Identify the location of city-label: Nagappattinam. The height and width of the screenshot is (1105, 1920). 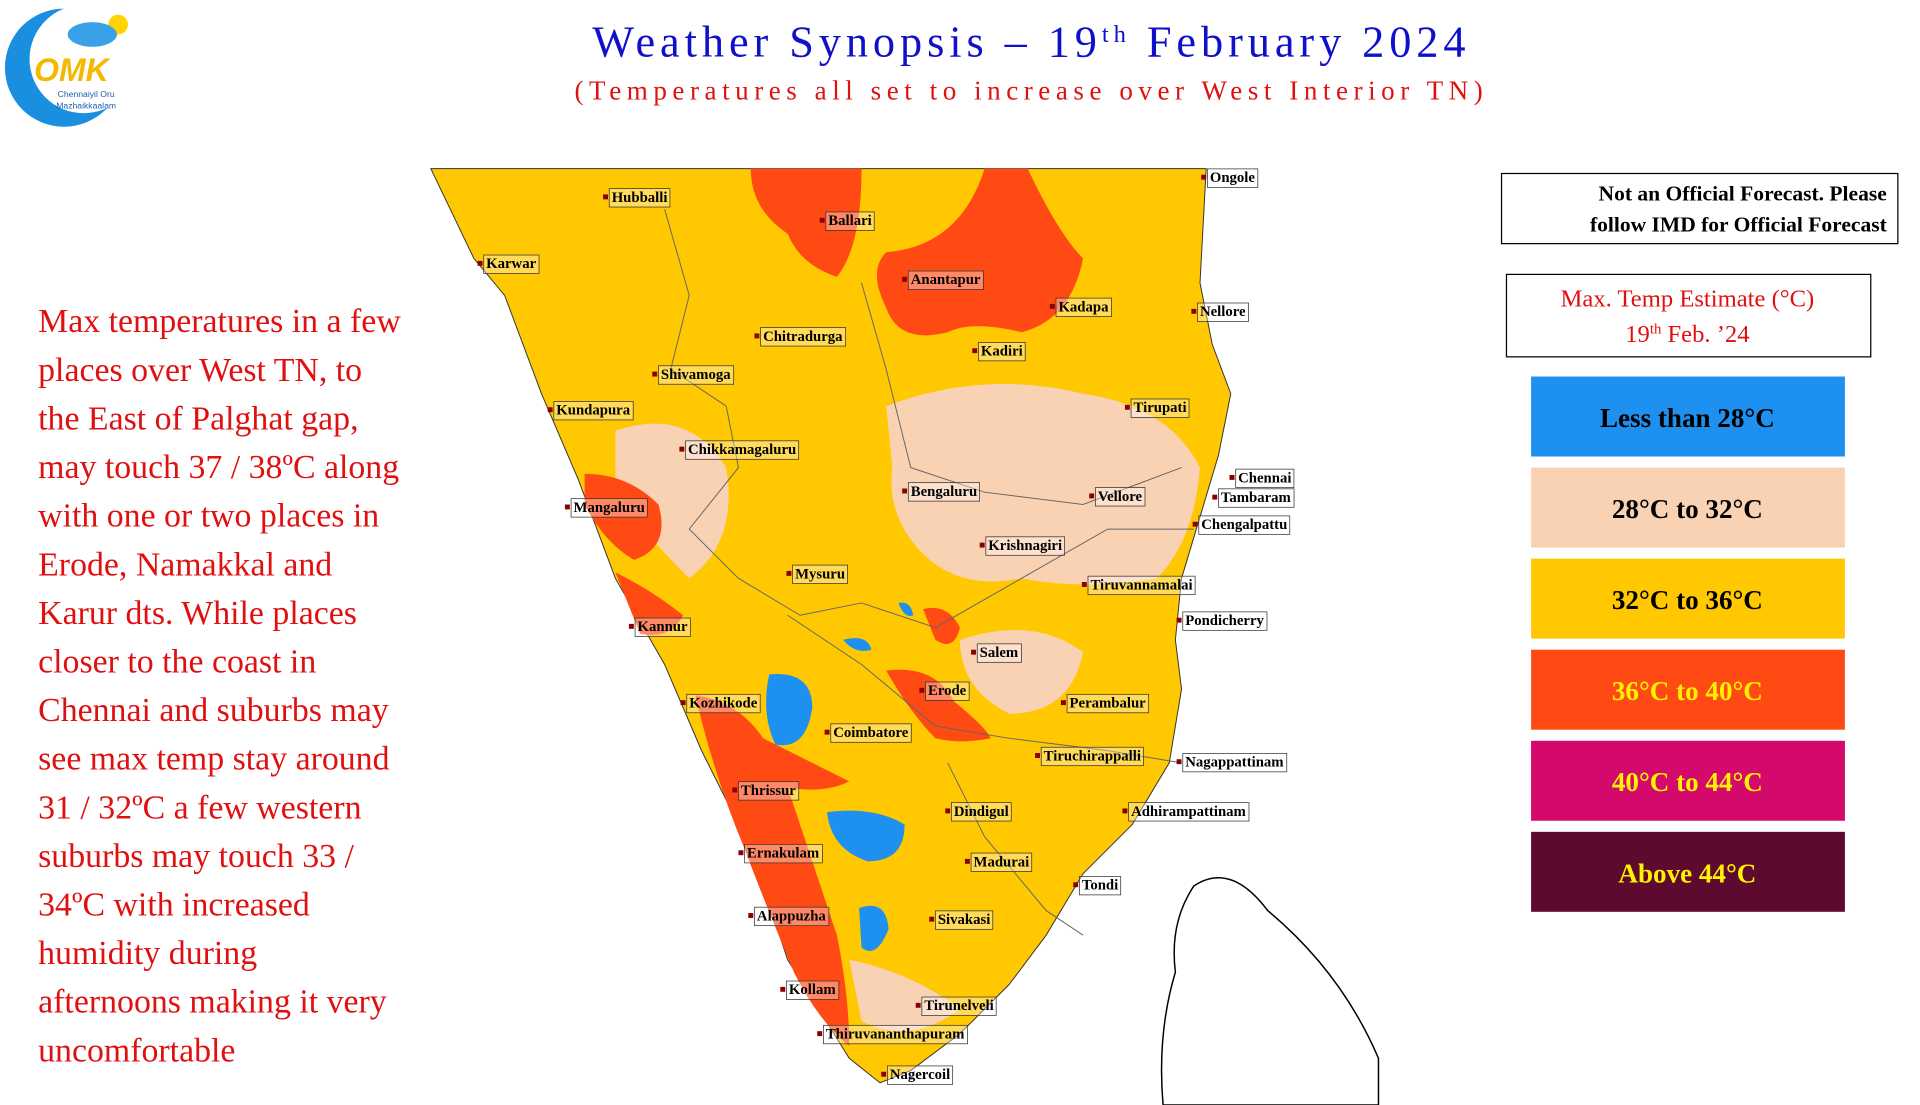
(1234, 763).